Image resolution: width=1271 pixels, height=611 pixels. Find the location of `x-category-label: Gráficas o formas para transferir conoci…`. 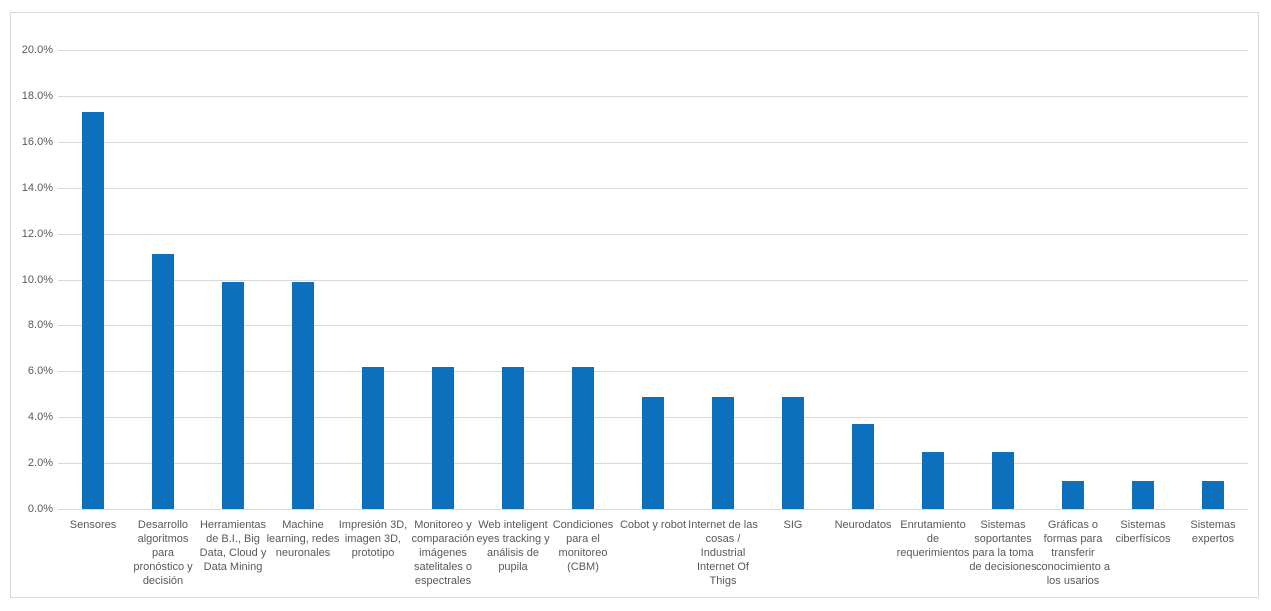

x-category-label: Gráficas o formas para transferir conoci… is located at coordinates (1073, 553).